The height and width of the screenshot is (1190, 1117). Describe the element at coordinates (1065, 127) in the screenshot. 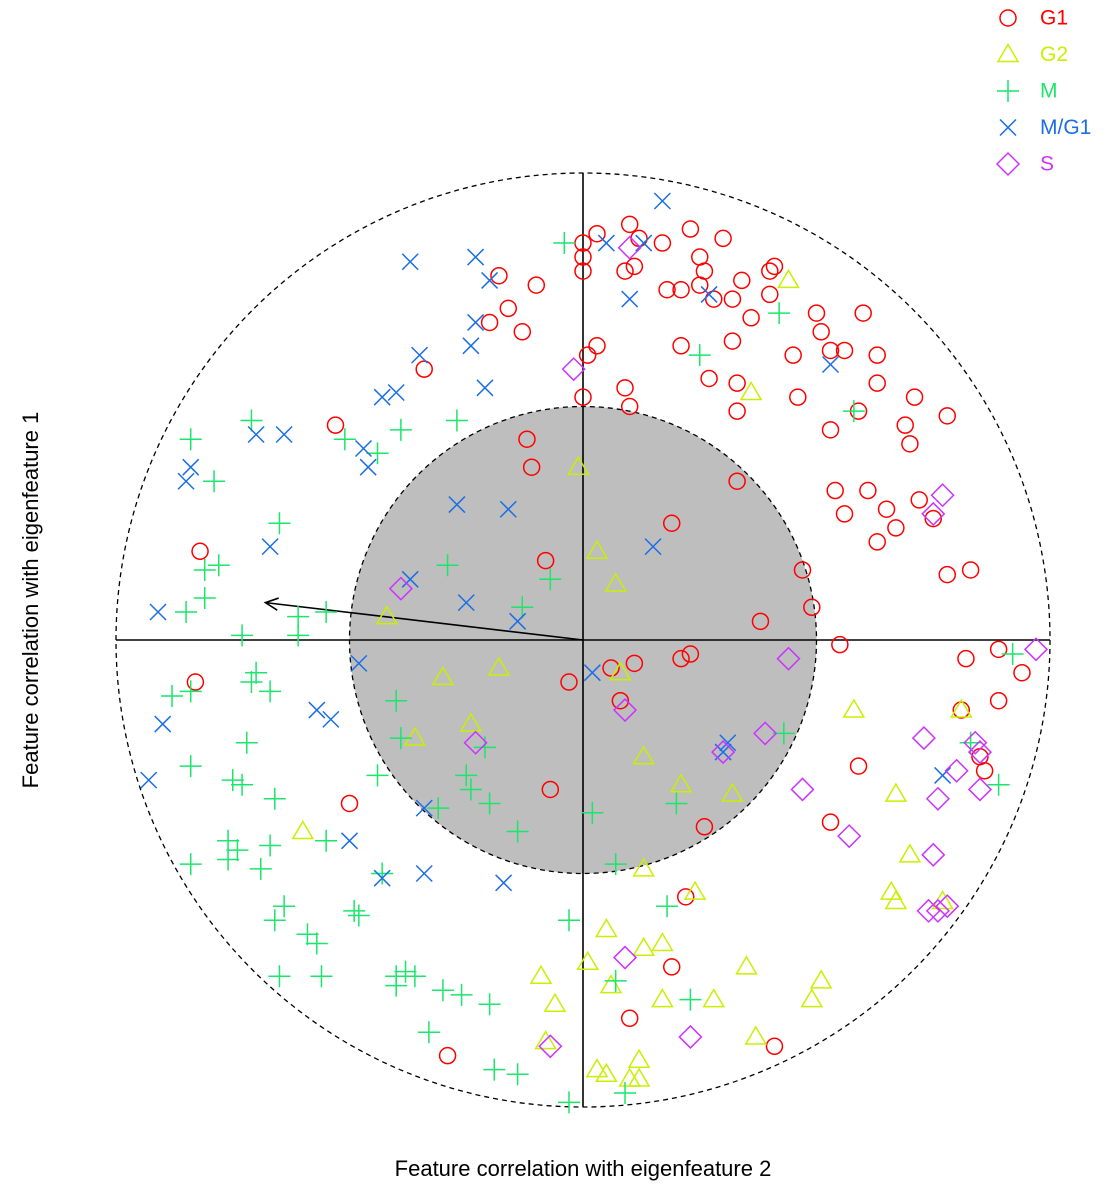

I see `legend-label: M/G1` at that location.